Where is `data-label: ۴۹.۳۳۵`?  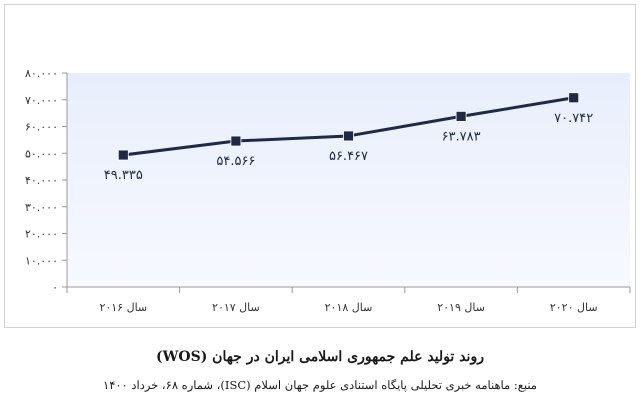
data-label: ۴۹.۳۳۵ is located at coordinates (123, 175).